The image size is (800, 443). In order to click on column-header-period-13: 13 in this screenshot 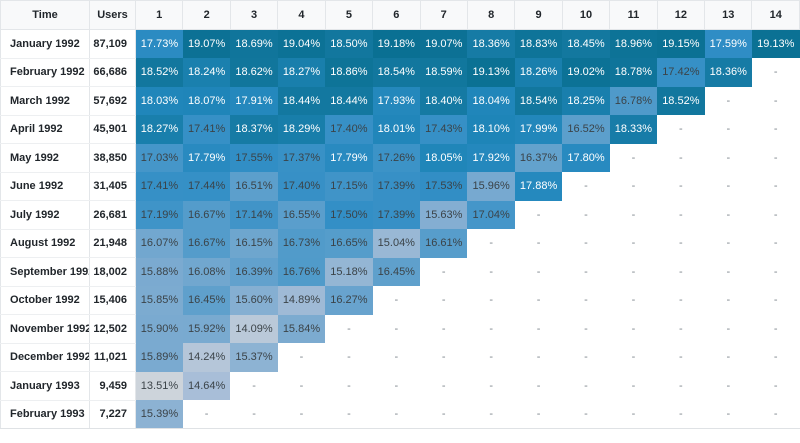, I will do `click(728, 15)`.